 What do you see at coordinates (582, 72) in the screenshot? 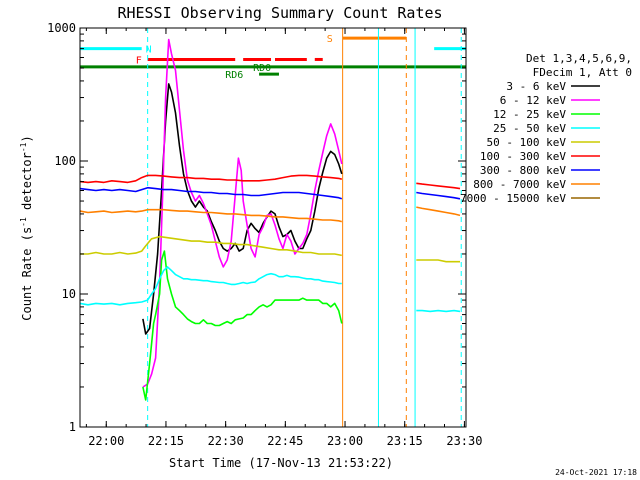
I see `legend-header-line2: FDecim 1, Att 0` at bounding box center [582, 72].